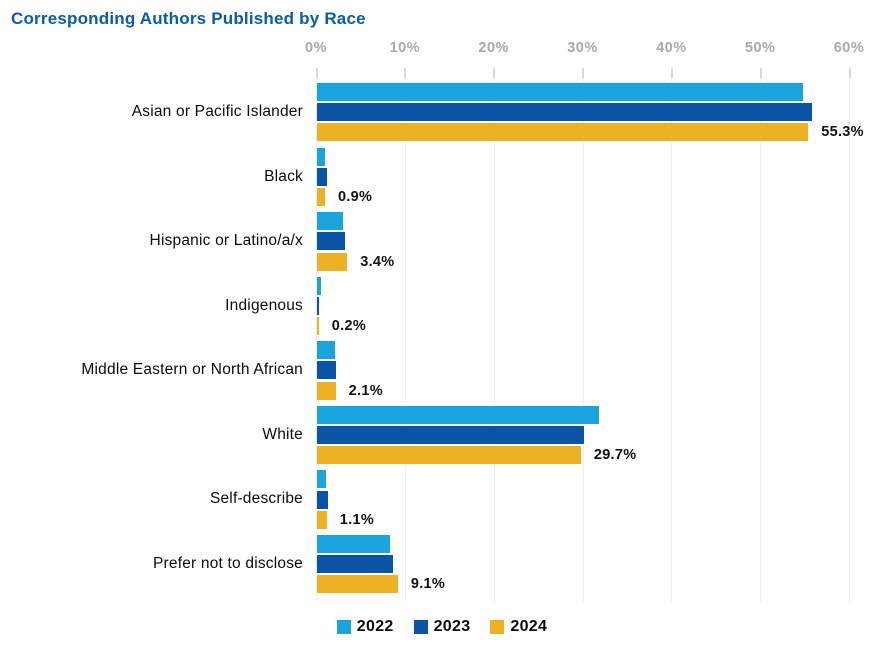  Describe the element at coordinates (264, 305) in the screenshot. I see `category-label: Indigenous` at that location.